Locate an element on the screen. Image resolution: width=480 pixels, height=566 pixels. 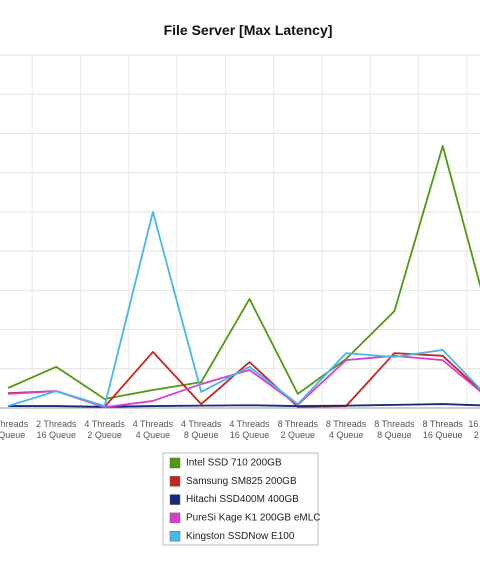
legend-box is located at coordinates (240, 499).